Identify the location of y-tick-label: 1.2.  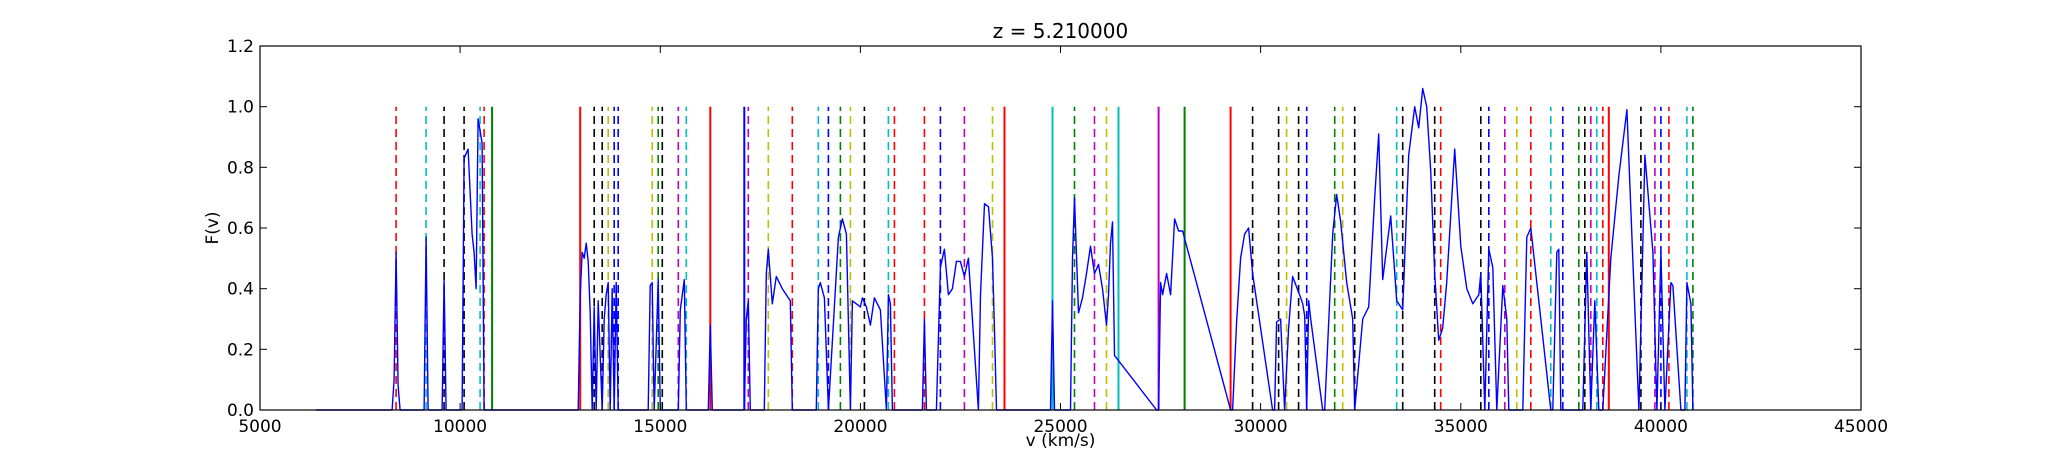
(240, 47).